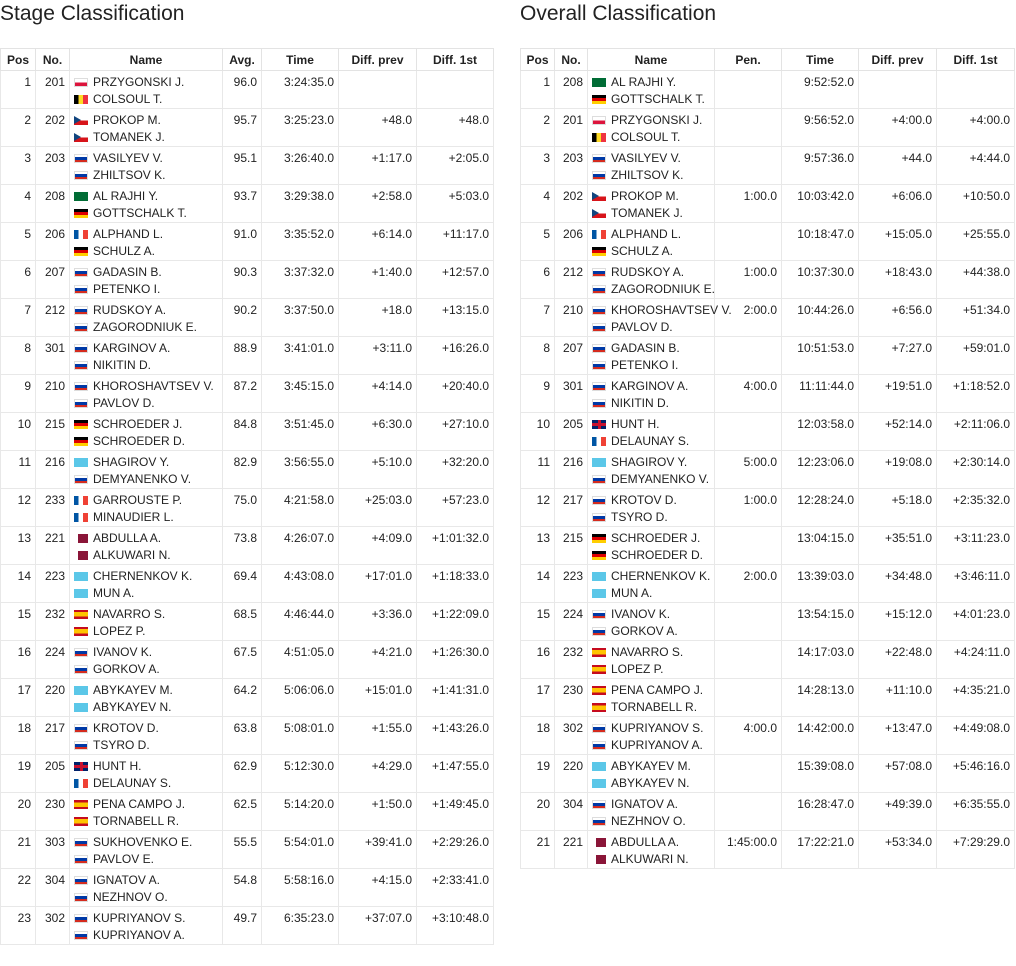 This screenshot has height=966, width=1016. I want to click on crew-member-name: KARGINOV A., so click(132, 348).